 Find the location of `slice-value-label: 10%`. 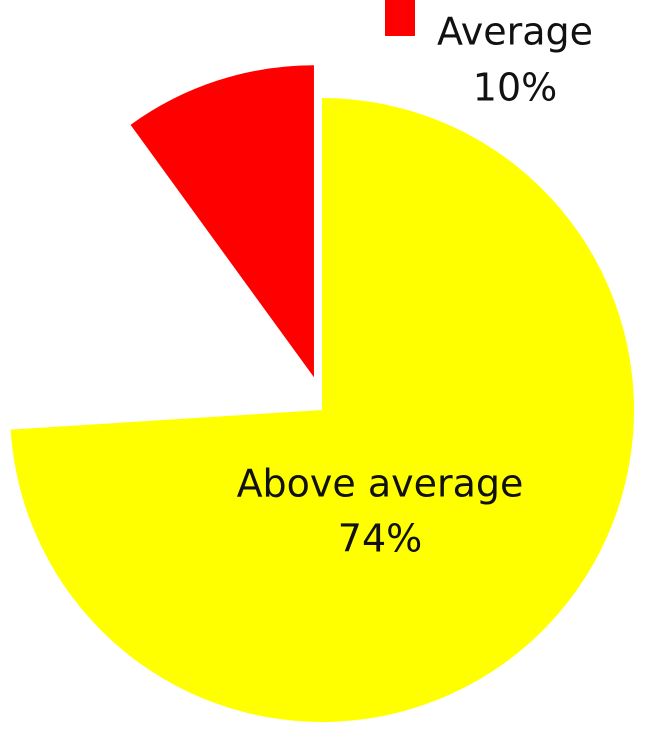

slice-value-label: 10% is located at coordinates (515, 88).